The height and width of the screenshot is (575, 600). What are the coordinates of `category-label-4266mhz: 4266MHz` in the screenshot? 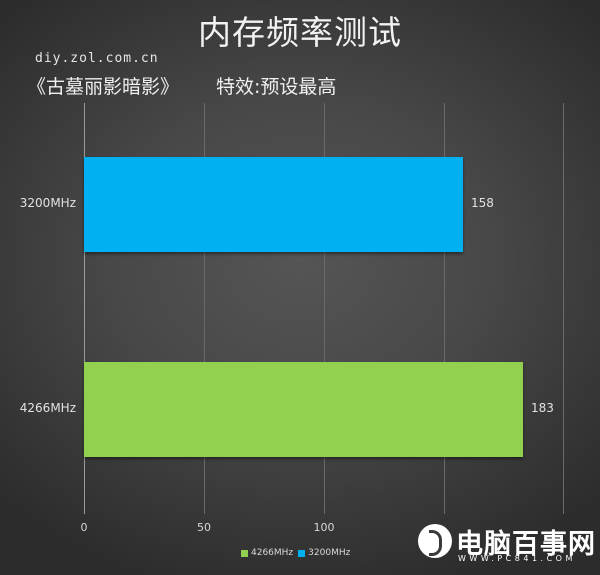 It's located at (47, 408).